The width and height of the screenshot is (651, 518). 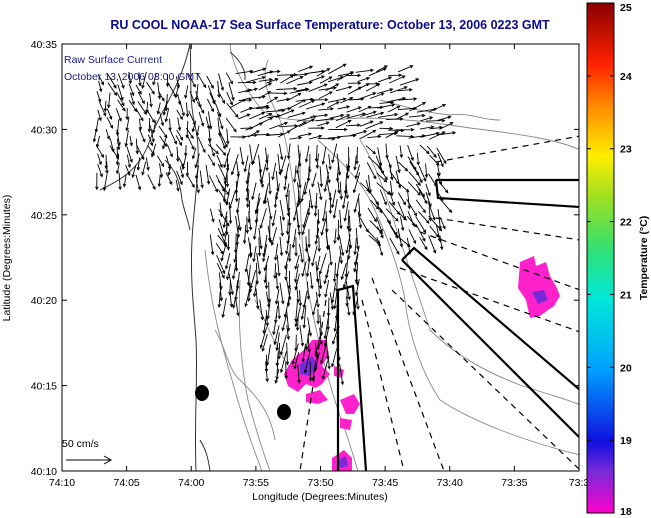 I want to click on x-tick-label: 73:50, so click(x=320, y=483).